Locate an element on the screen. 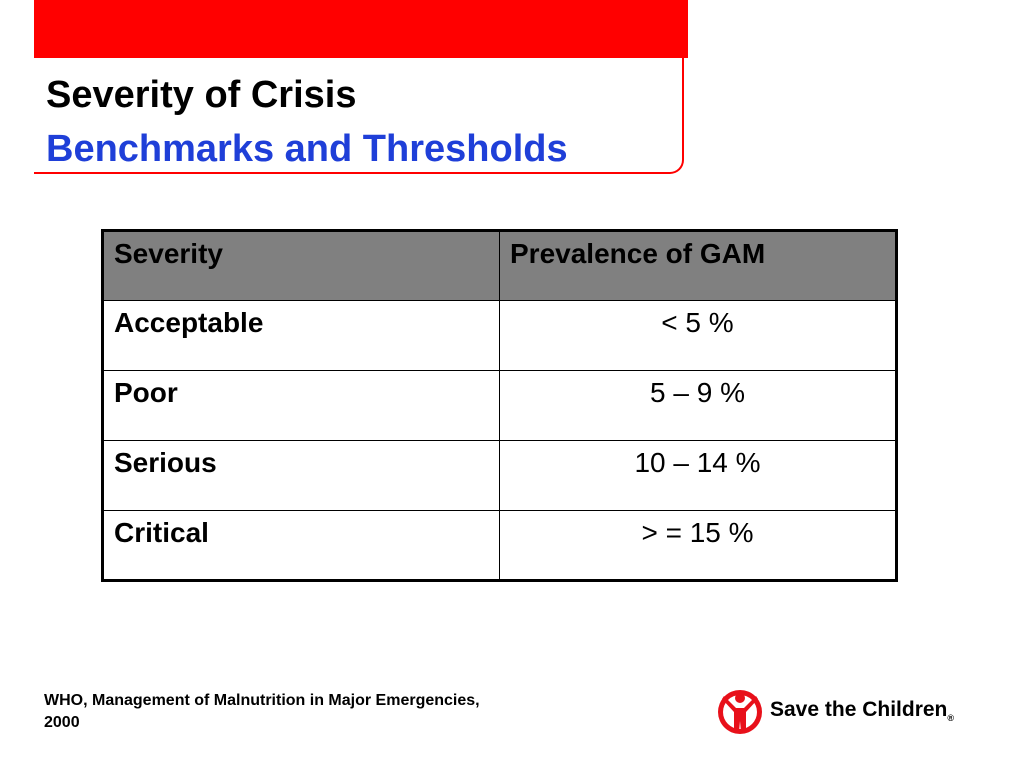  slide-subtitle: Benchmarks and Thresholds is located at coordinates (307, 149).